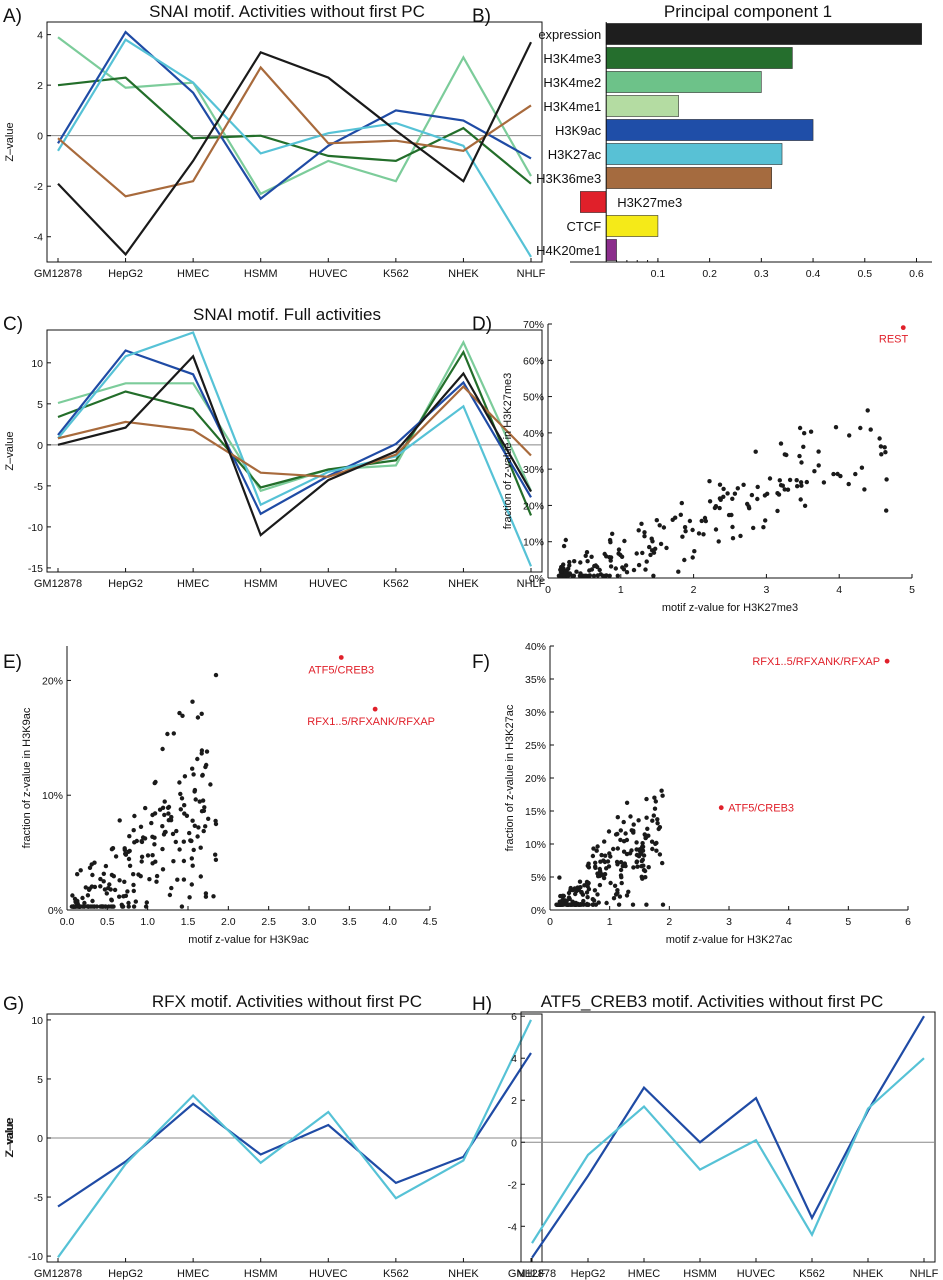  I want to click on plot-frame, so click(294, 142).